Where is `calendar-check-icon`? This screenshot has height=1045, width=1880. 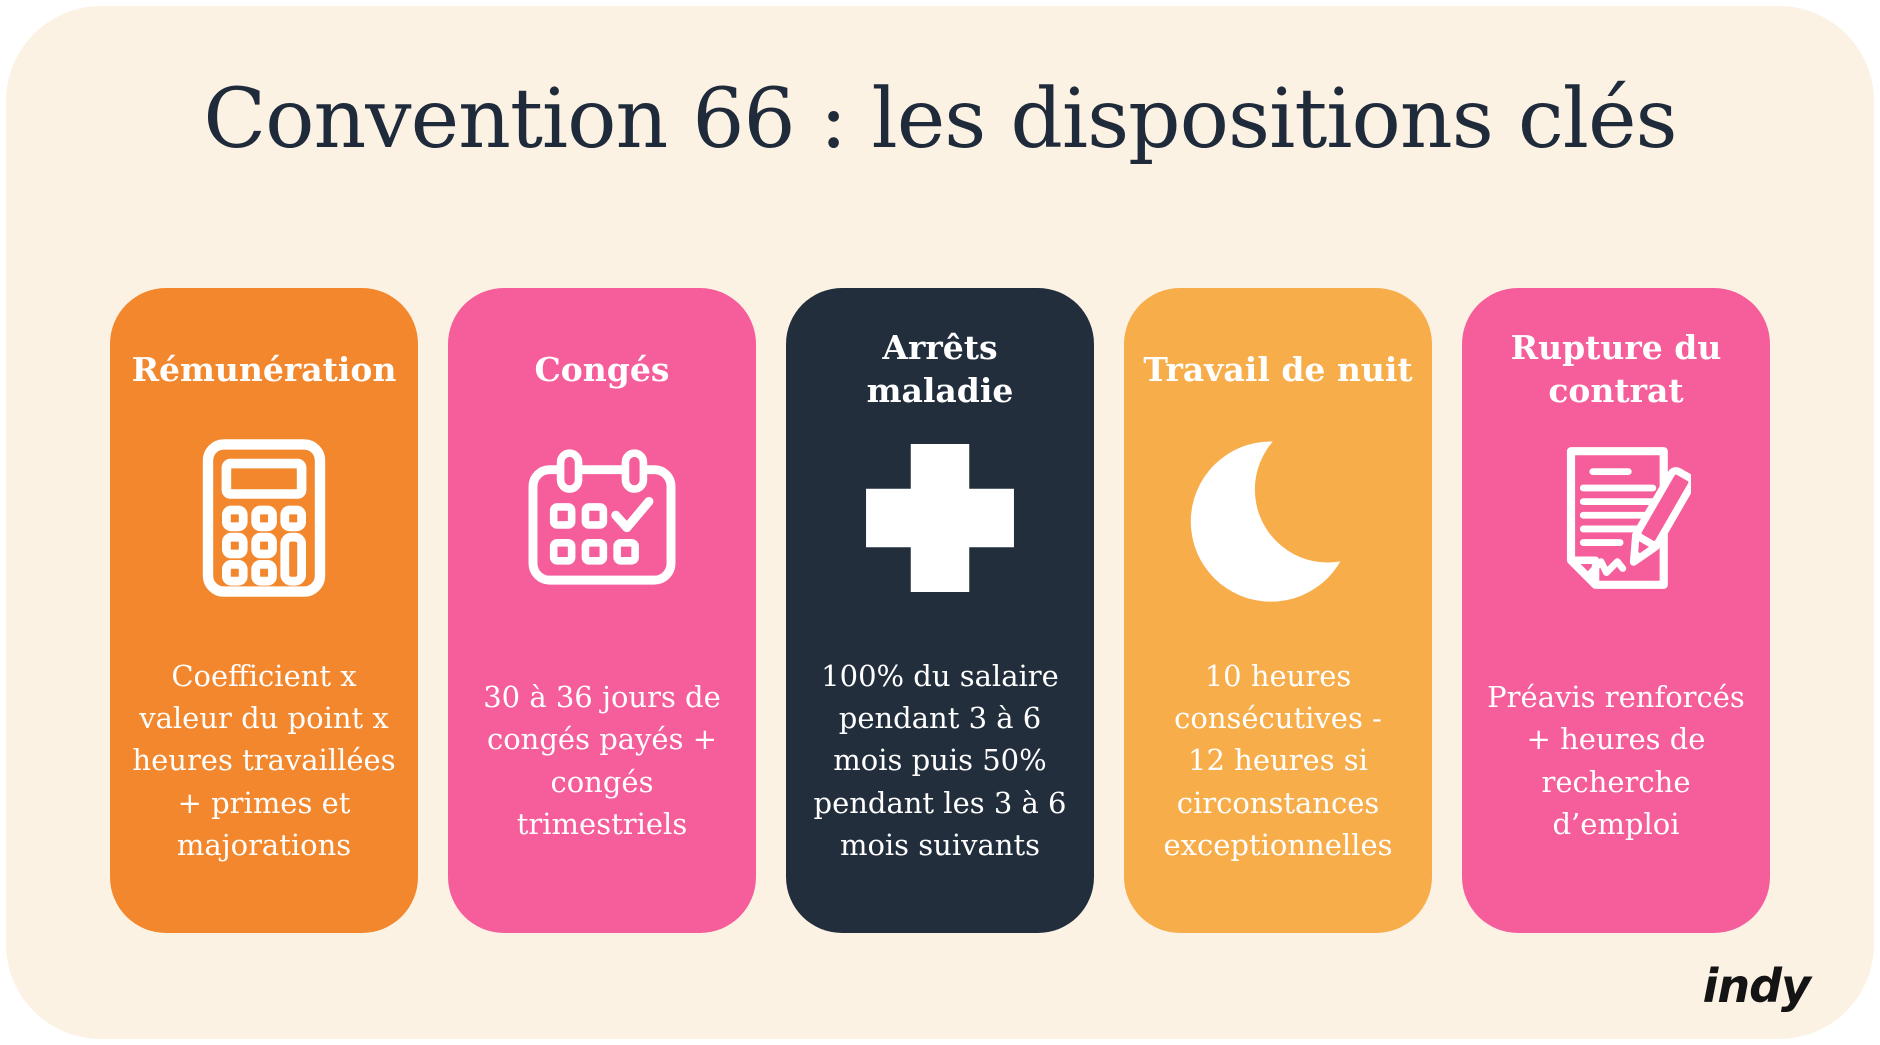 calendar-check-icon is located at coordinates (602, 518).